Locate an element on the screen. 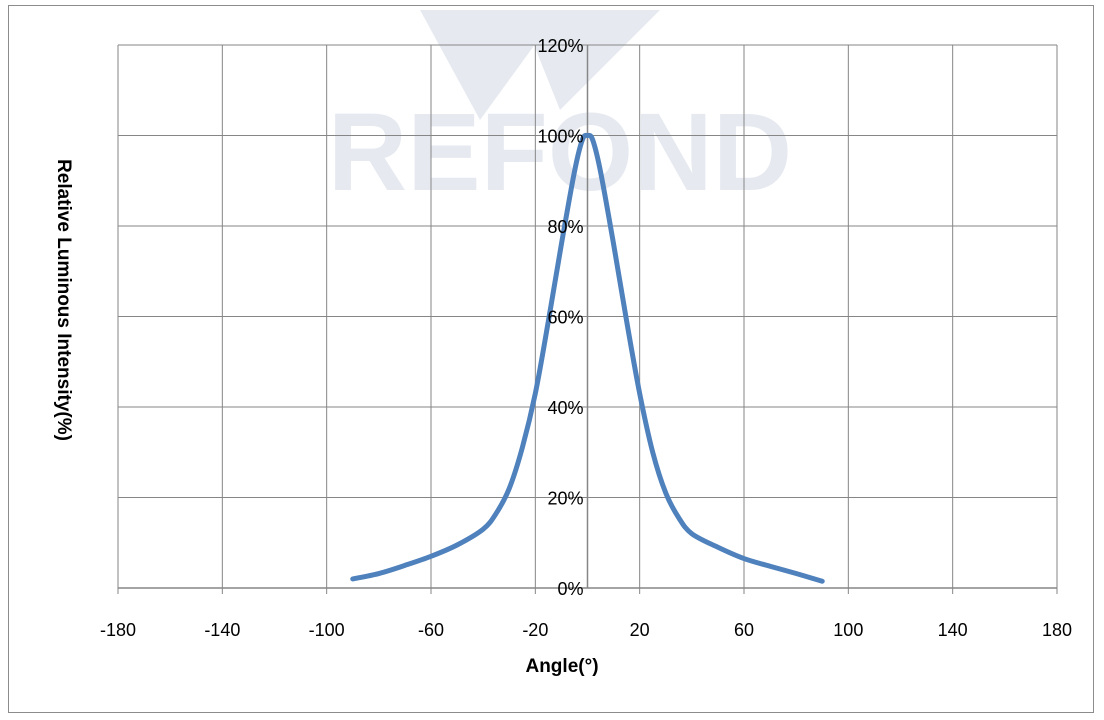 This screenshot has height=720, width=1104. watermark-text: REFOND is located at coordinates (560, 152).